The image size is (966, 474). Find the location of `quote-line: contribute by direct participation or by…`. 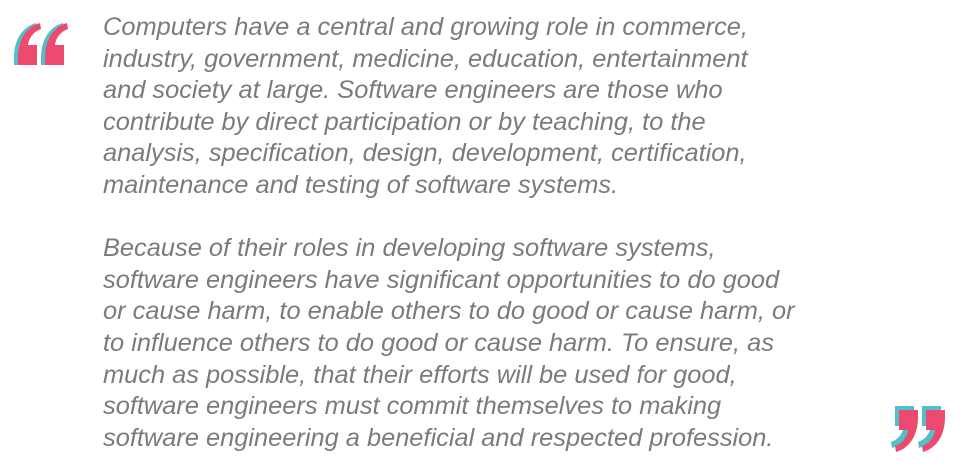

quote-line: contribute by direct participation or by… is located at coordinates (404, 121).